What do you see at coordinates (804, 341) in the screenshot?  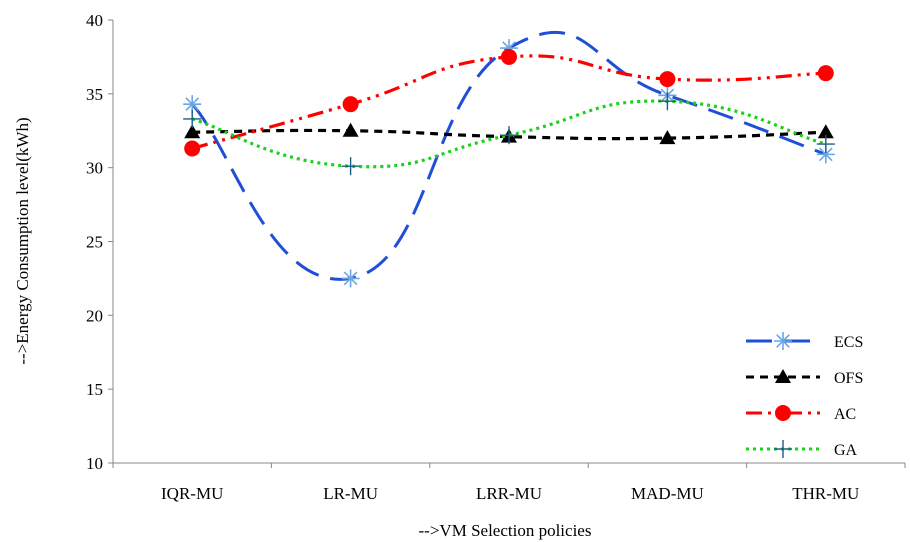 I see `legend-item-ecs: ECS` at bounding box center [804, 341].